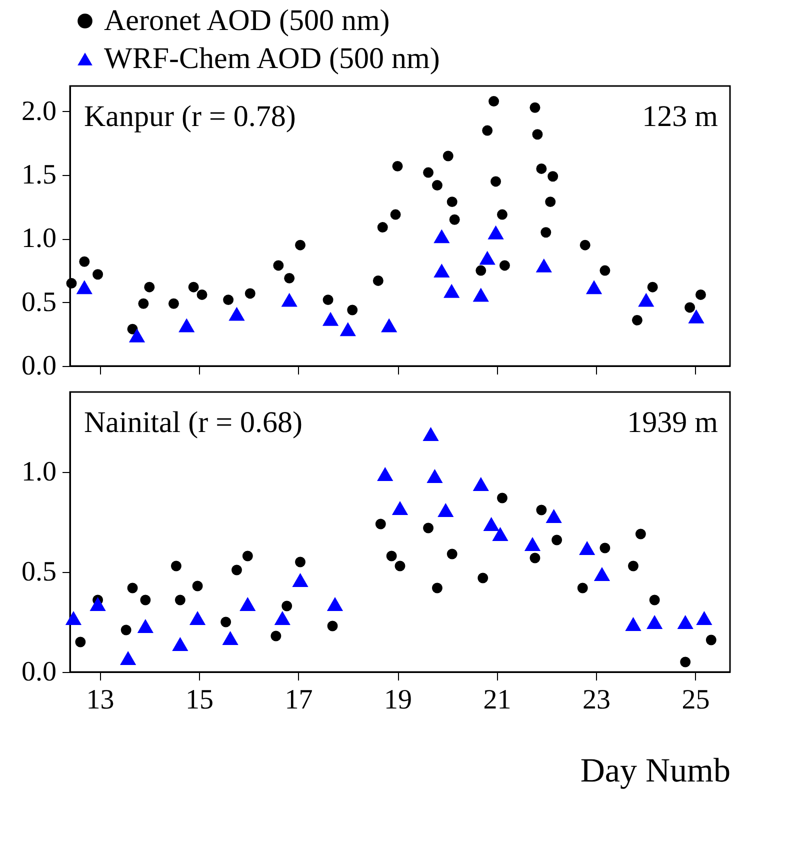 The width and height of the screenshot is (794, 852). What do you see at coordinates (39, 175) in the screenshot?
I see `y-tick-label: 1.5` at bounding box center [39, 175].